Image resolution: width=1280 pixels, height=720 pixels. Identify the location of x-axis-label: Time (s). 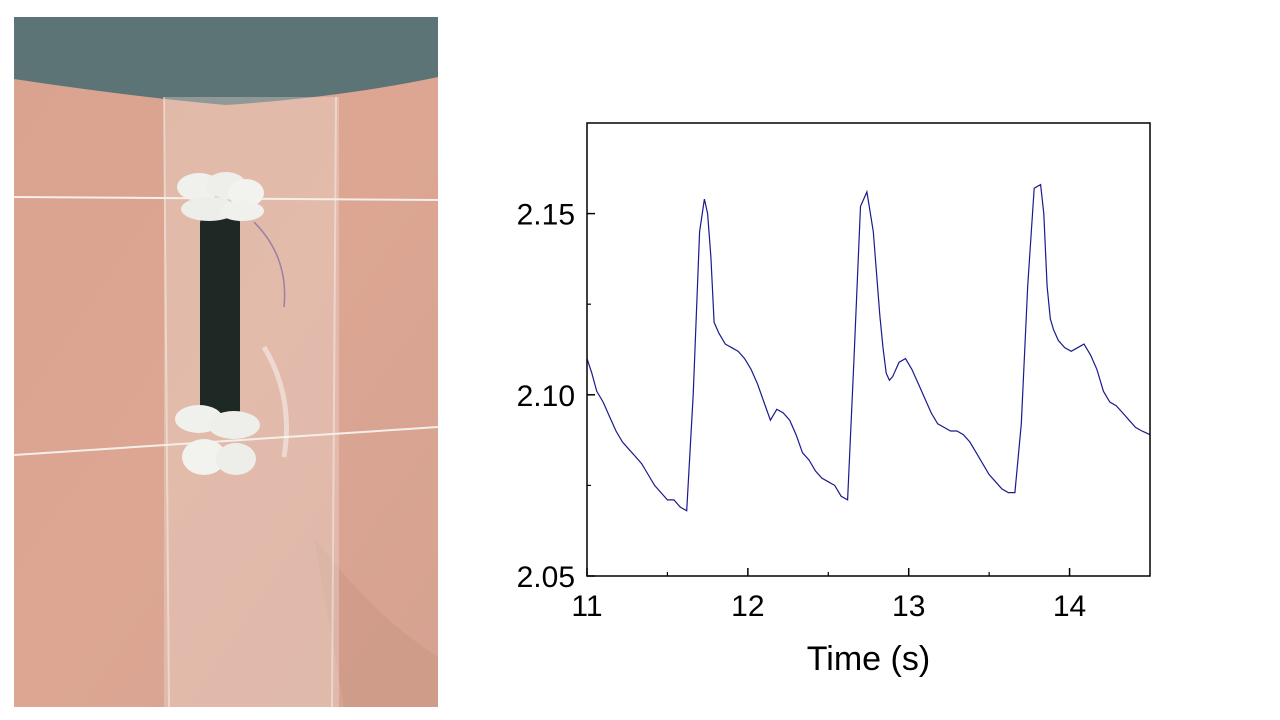
(868, 659).